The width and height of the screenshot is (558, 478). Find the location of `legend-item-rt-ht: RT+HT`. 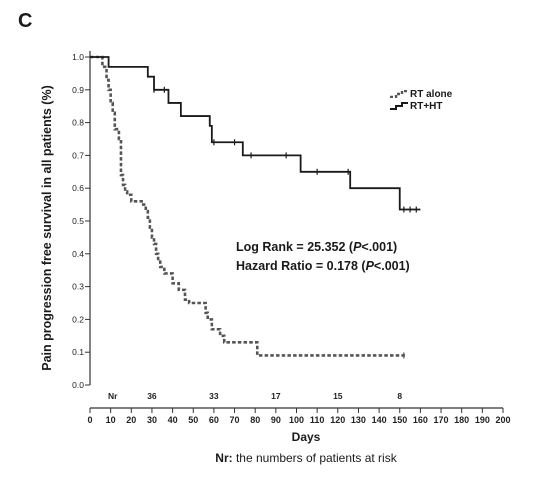

legend-item-rt-ht: RT+HT is located at coordinates (421, 106).